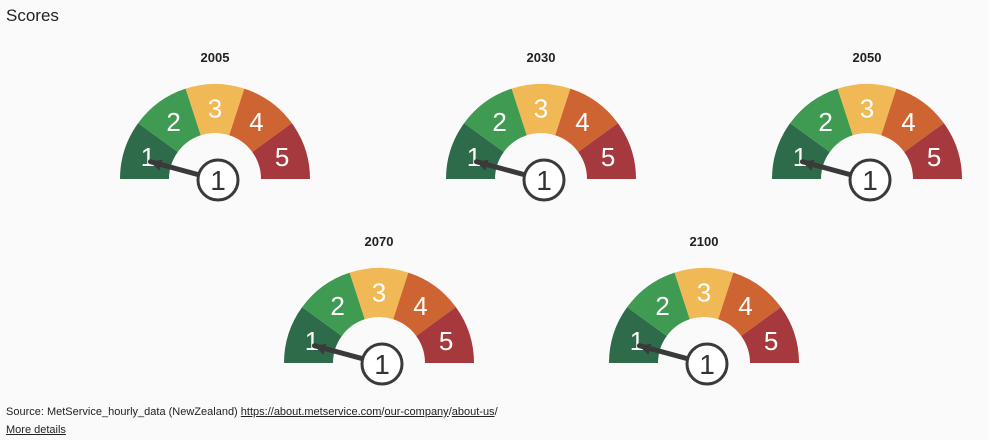 Image resolution: width=989 pixels, height=440 pixels. Describe the element at coordinates (416, 412) in the screenshot. I see `source-link-our-company: our-company` at that location.